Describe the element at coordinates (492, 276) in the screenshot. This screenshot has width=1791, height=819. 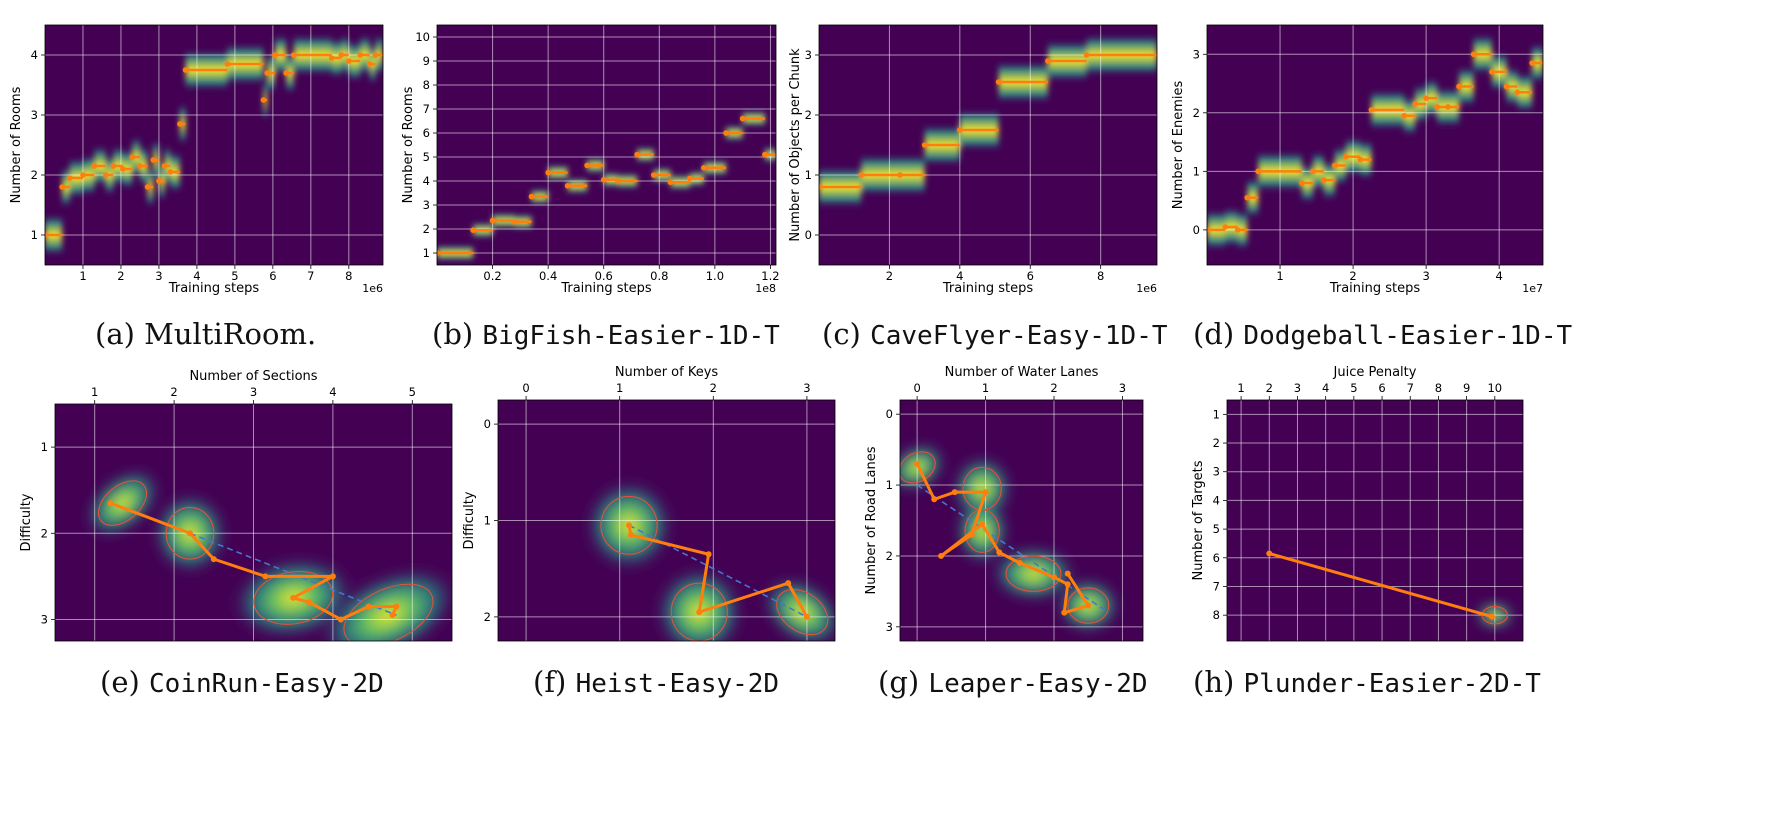
I see `x-tick-label: 0.2` at that location.